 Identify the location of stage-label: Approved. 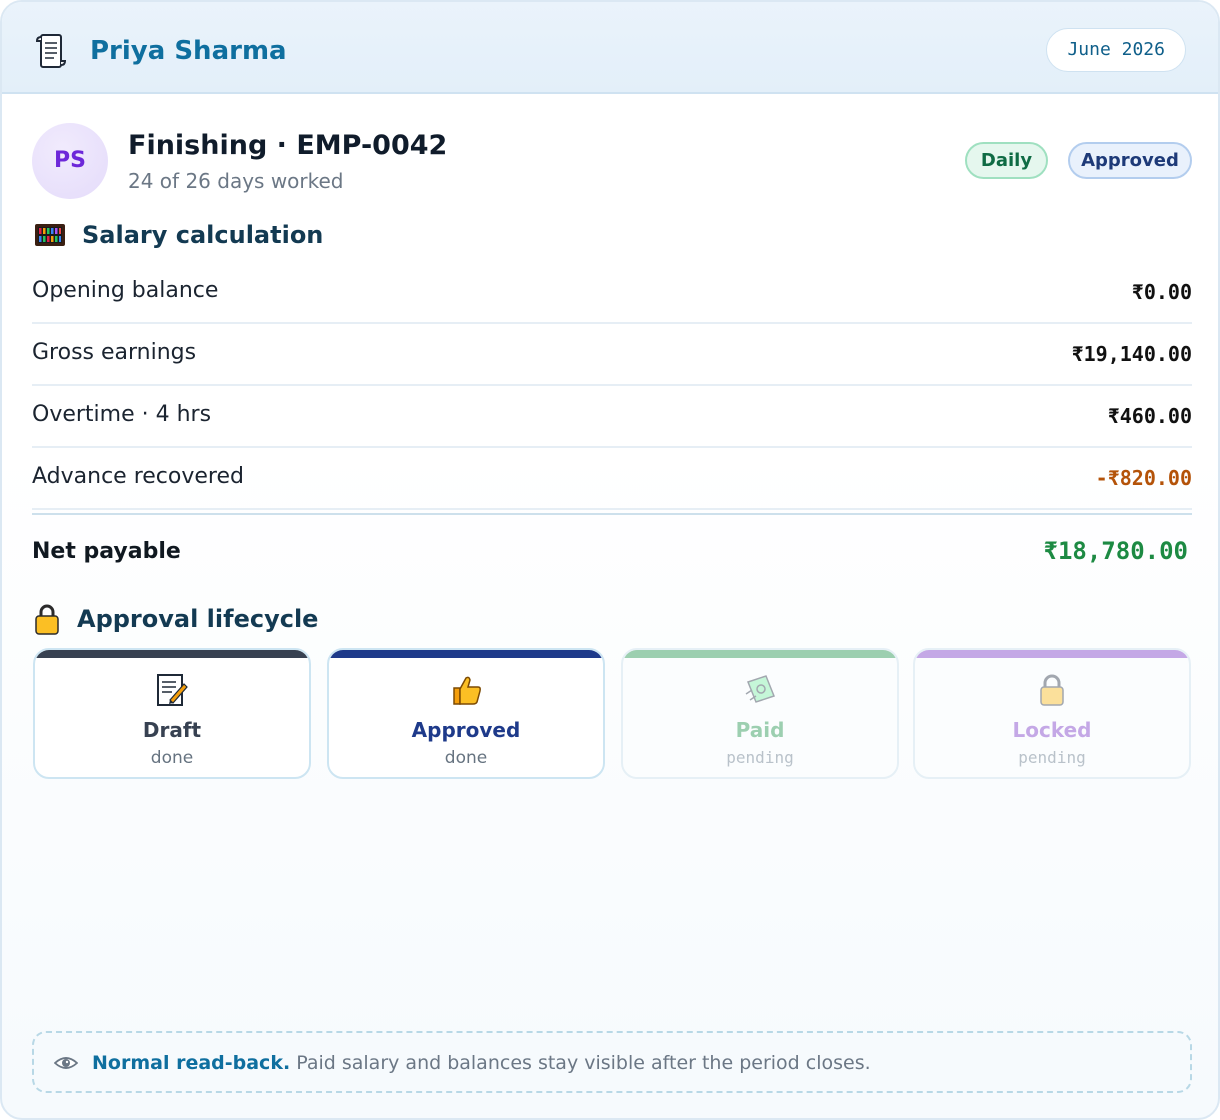
(466, 730).